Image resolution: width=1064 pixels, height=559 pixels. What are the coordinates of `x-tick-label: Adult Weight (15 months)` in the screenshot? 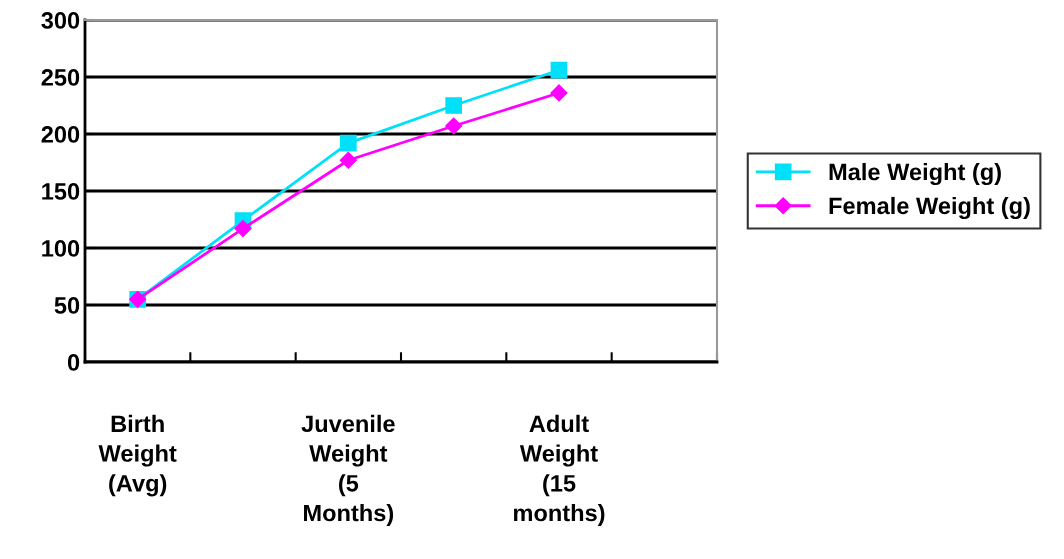 It's located at (559, 470).